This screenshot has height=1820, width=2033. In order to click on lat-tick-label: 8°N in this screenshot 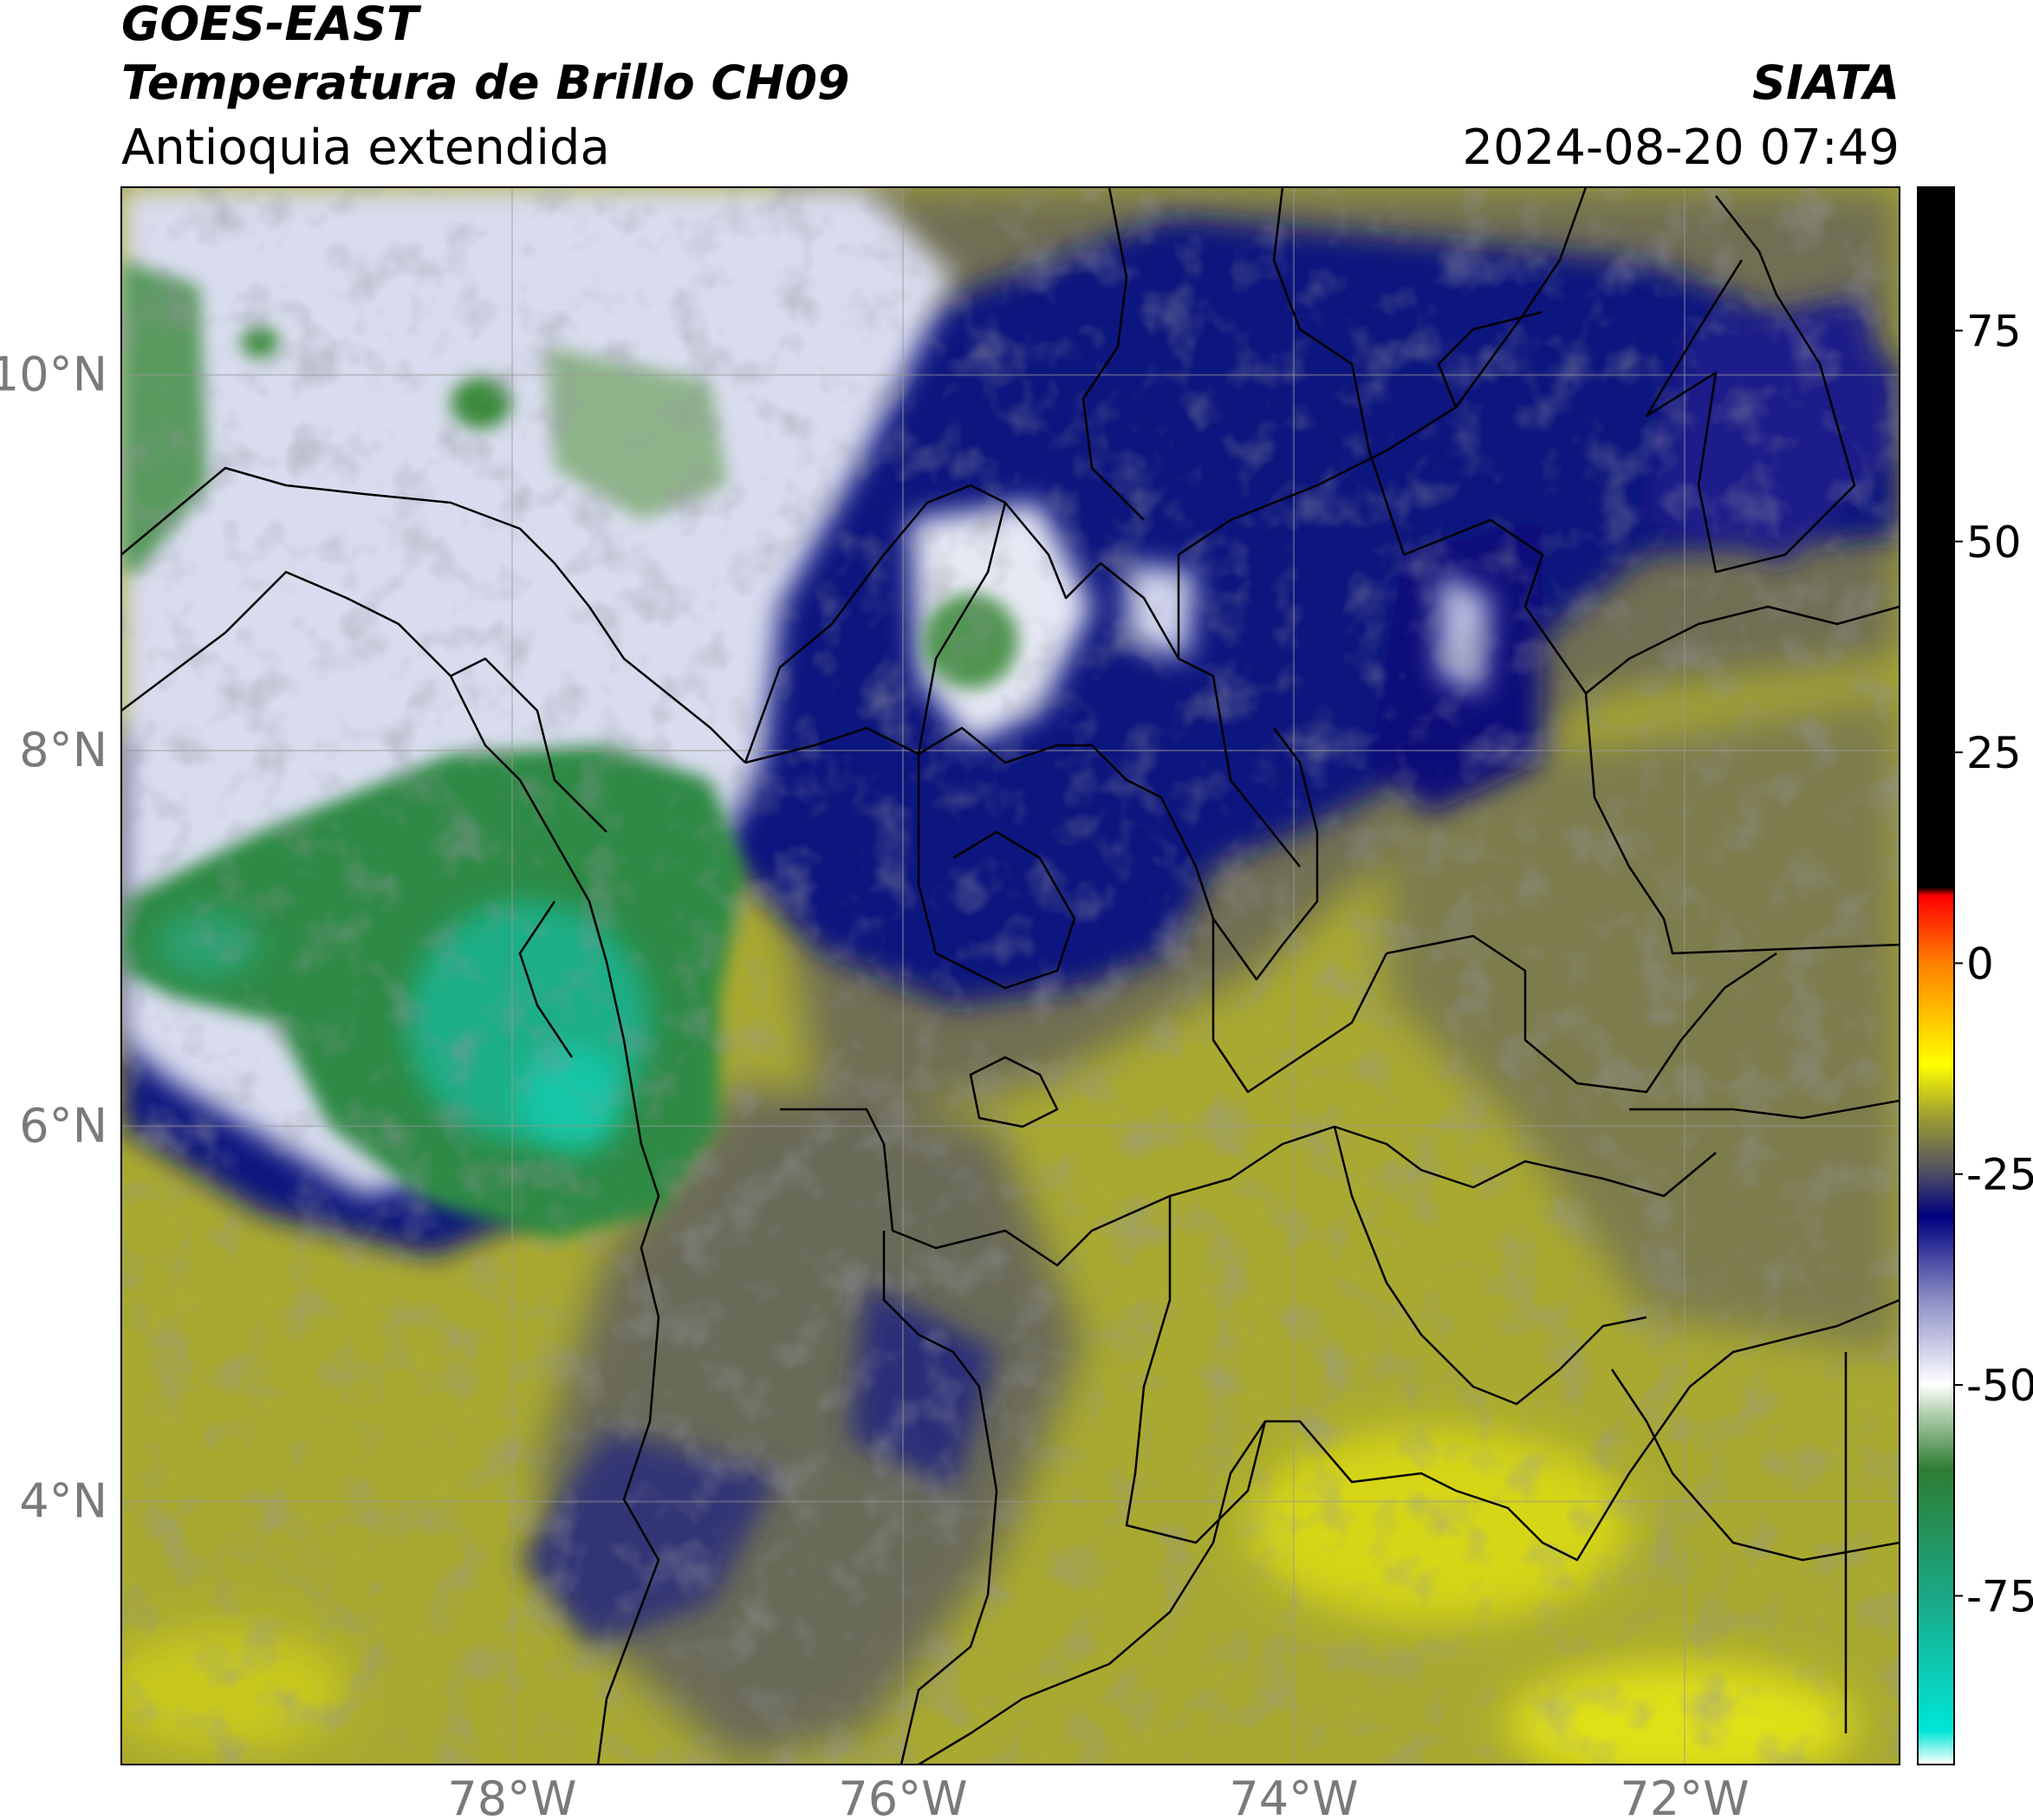, I will do `click(63, 750)`.